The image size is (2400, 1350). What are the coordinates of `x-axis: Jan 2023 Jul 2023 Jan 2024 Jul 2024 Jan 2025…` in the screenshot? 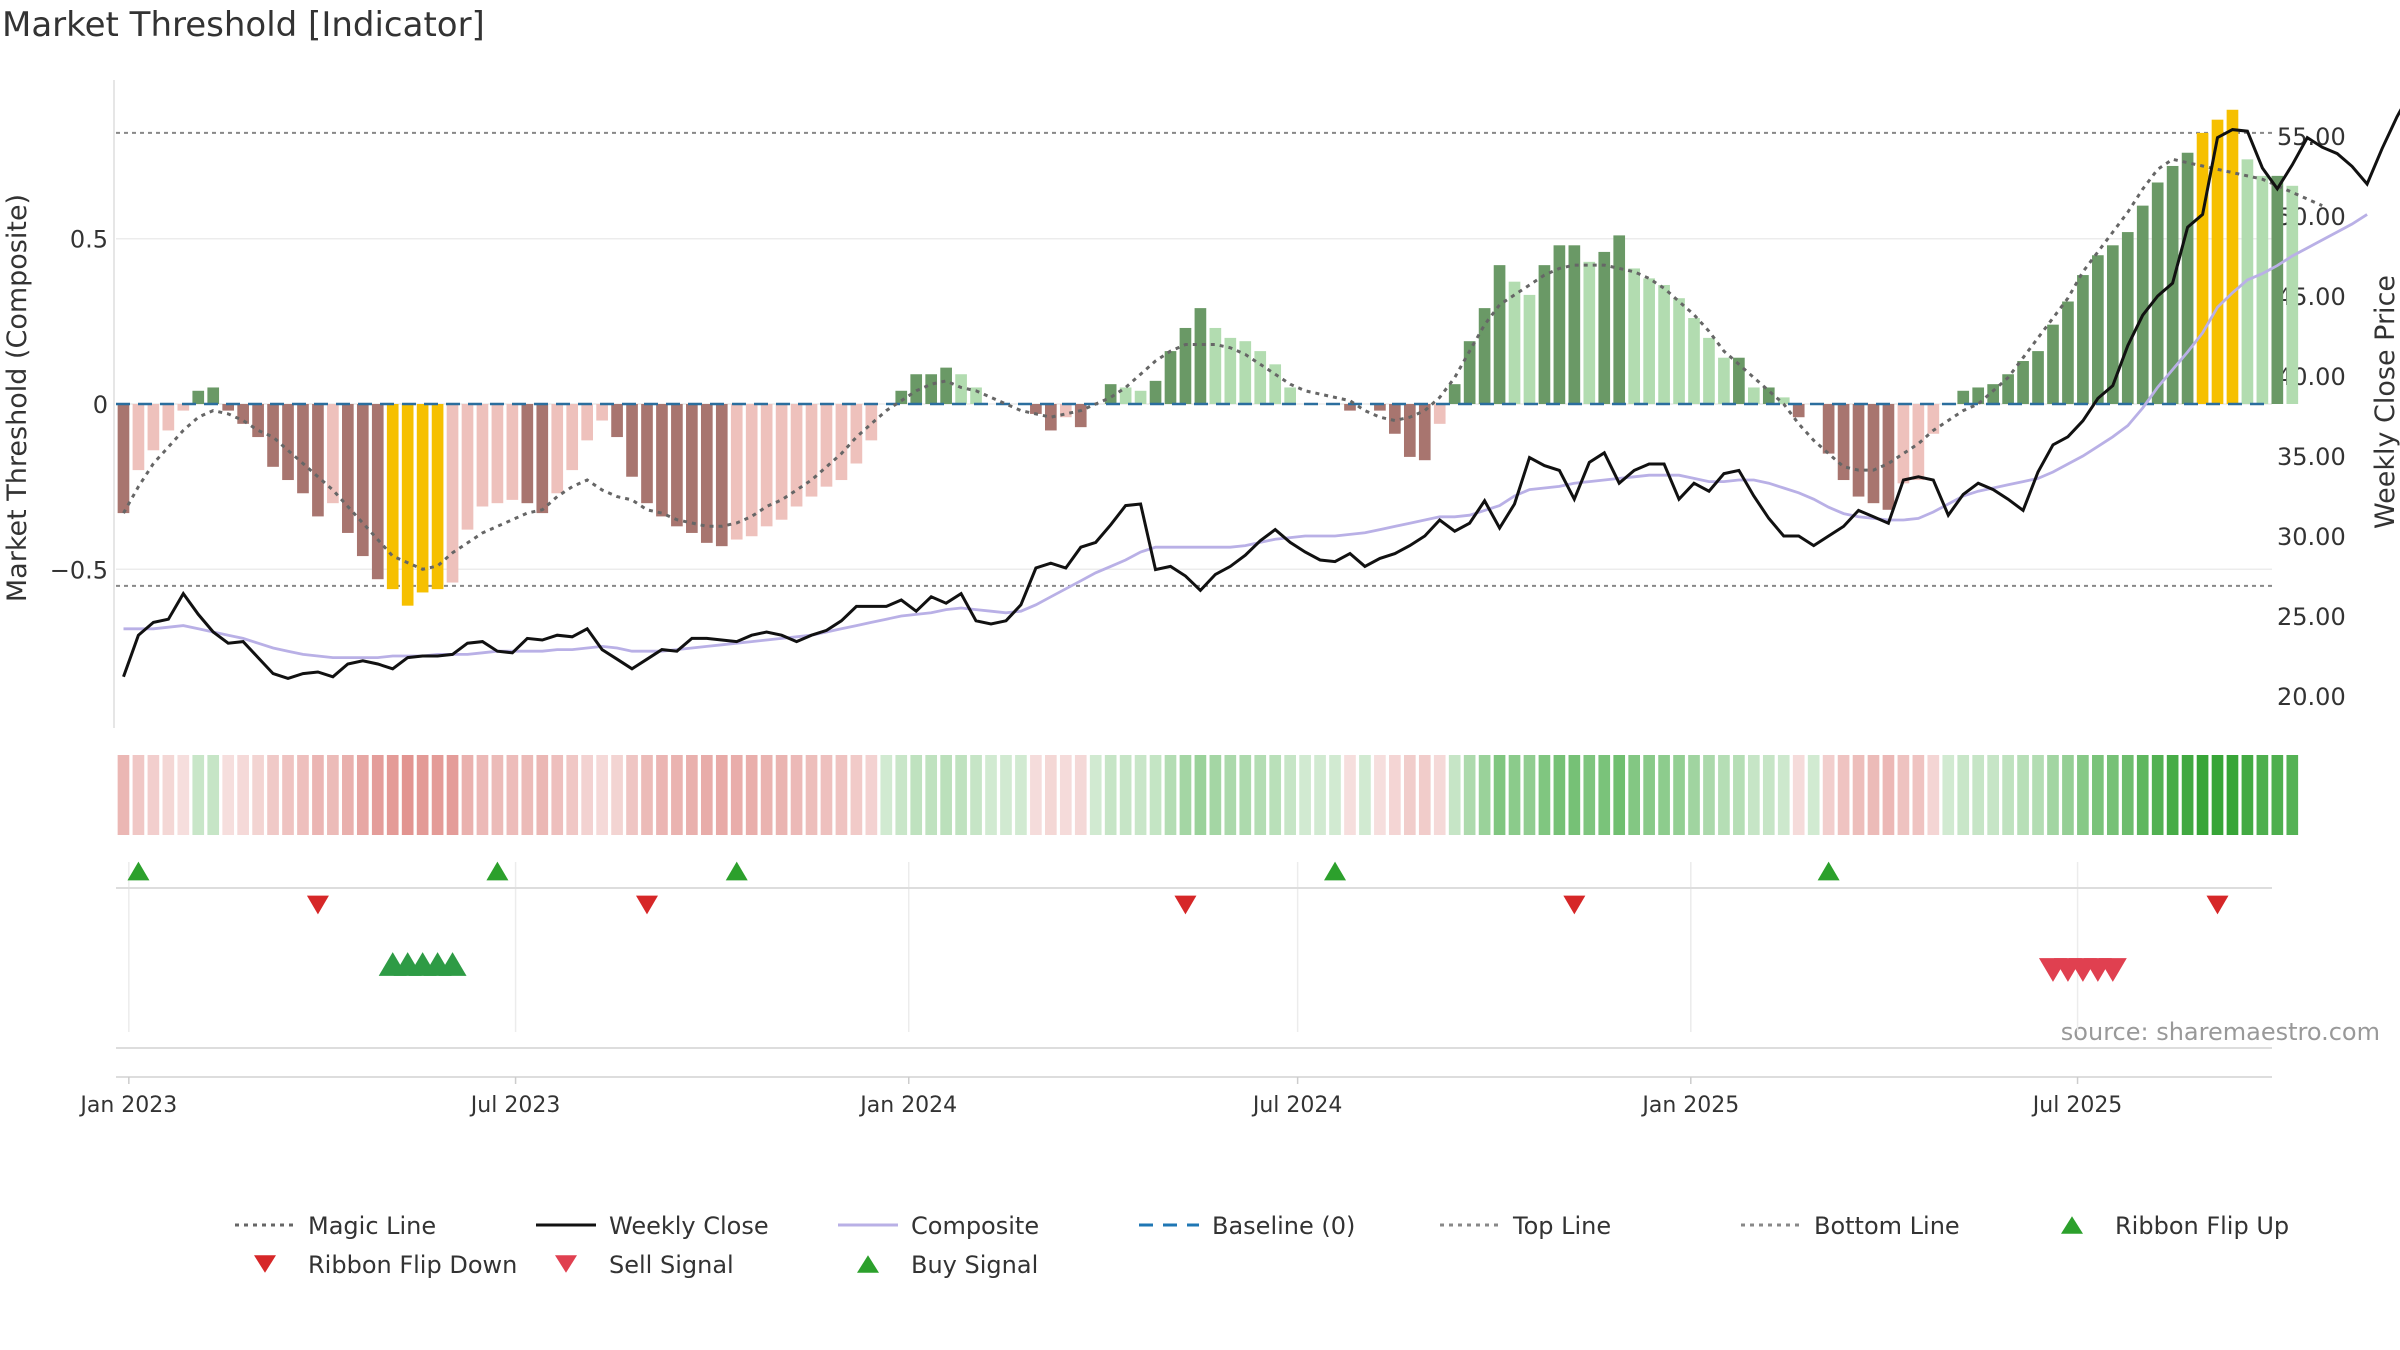 It's located at (1100, 1097).